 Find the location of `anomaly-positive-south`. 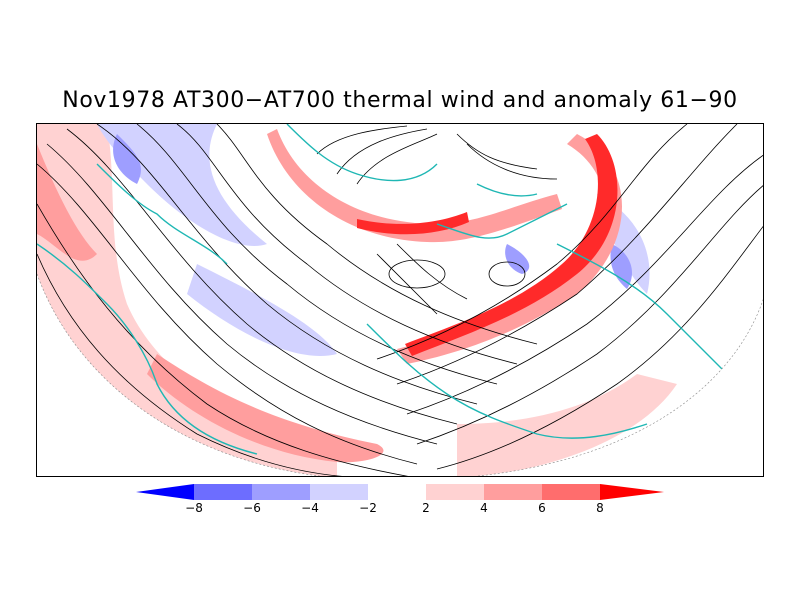

anomaly-positive-south is located at coordinates (265, 408).